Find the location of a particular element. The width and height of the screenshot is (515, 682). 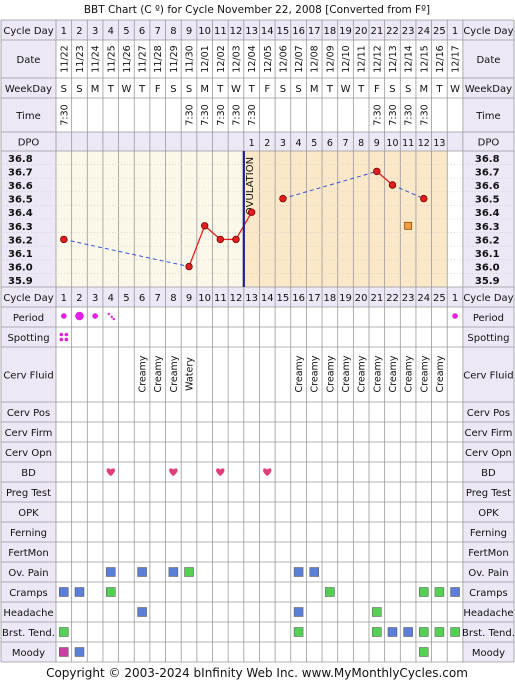

row-label-cerv_fluid: Cerv Fluid is located at coordinates (28, 376).